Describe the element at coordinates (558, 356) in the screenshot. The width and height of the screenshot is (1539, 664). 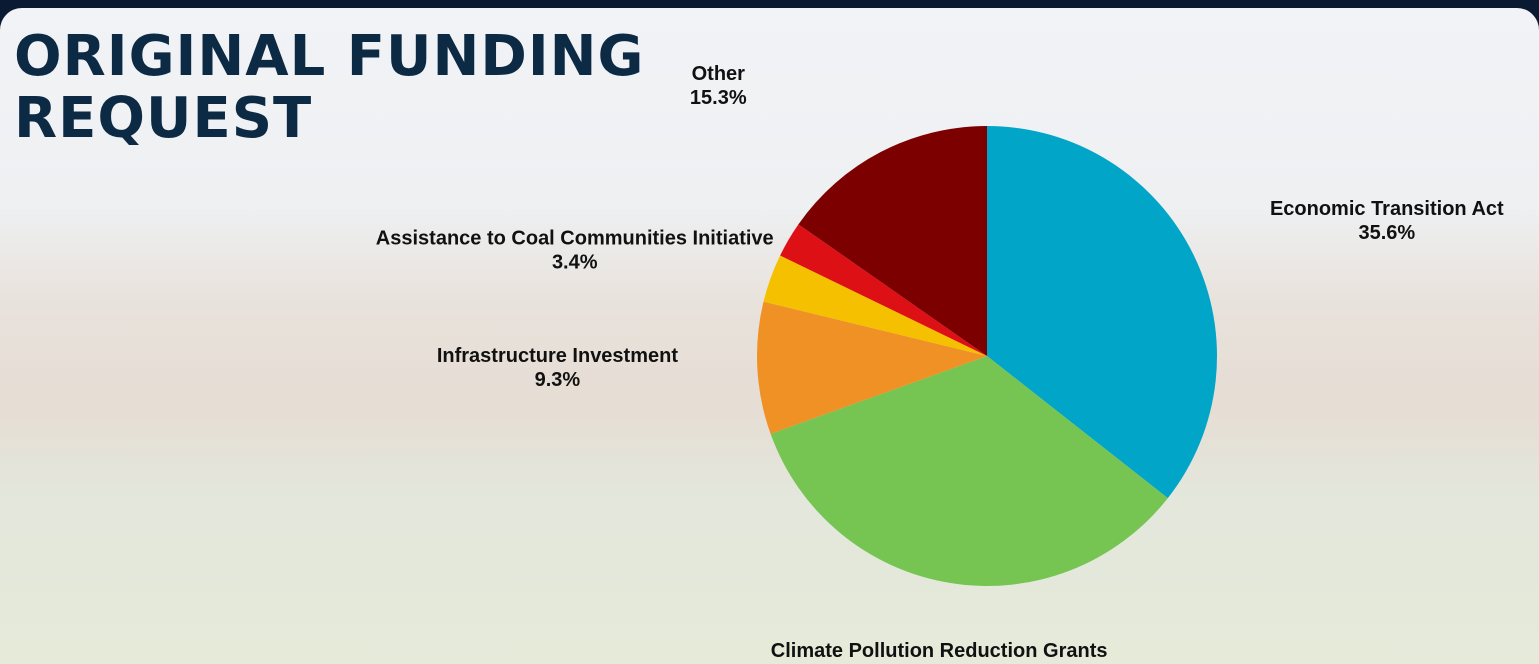
I see `slice-label: Infrastructure Investment` at that location.